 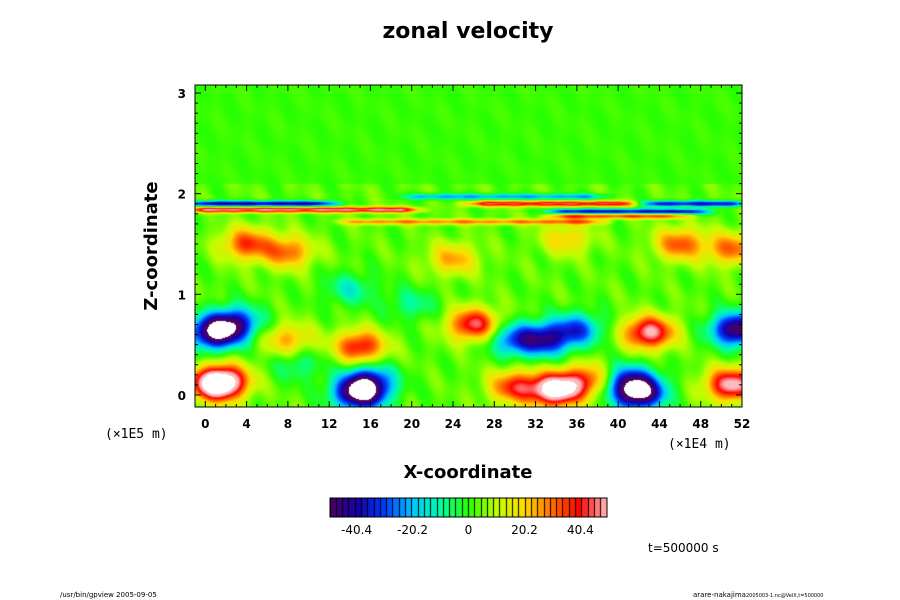 I want to click on footer-right: arare-nakajima2005003-1.nc@VelX,t=500000, so click(x=758, y=595).